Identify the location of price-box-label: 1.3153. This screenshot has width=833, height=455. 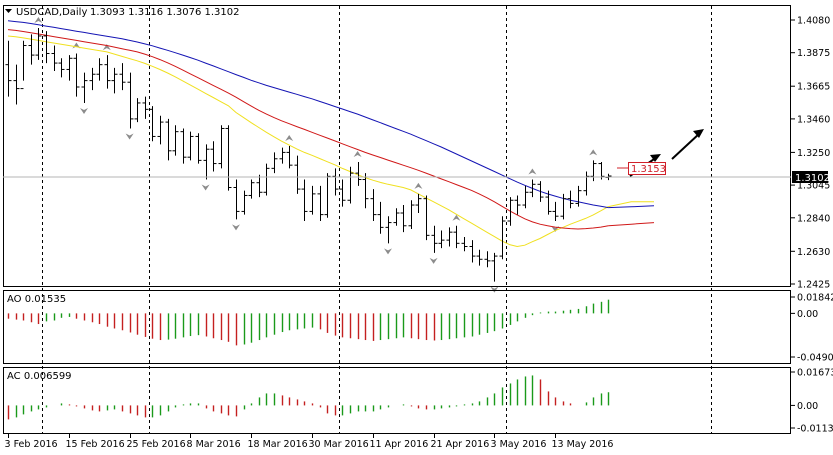
(648, 169).